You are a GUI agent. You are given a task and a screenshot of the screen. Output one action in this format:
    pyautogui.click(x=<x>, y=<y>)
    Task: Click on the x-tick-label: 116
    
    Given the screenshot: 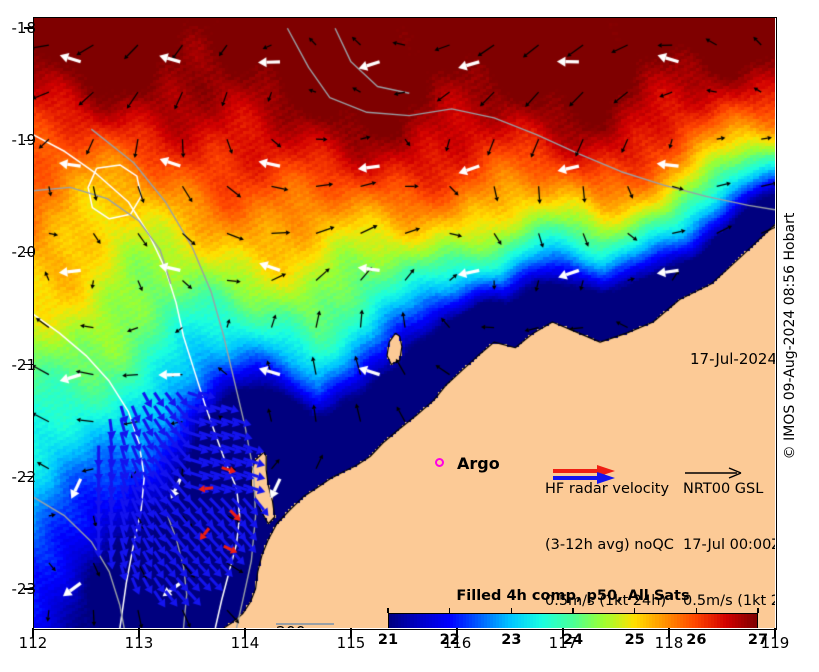 What is the action you would take?
    pyautogui.click(x=457, y=643)
    